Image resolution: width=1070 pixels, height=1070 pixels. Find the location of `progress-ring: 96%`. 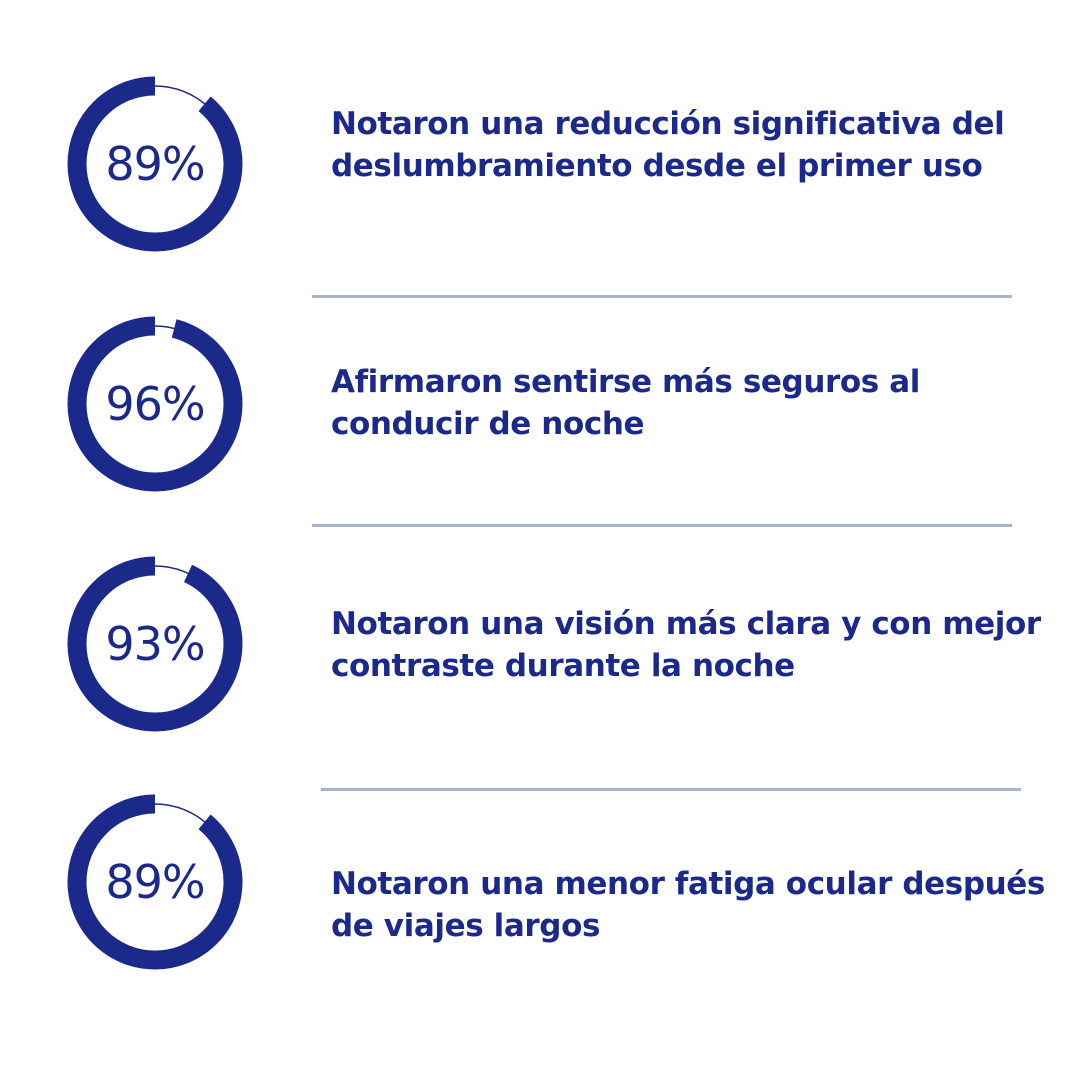

progress-ring: 96% is located at coordinates (155, 404).